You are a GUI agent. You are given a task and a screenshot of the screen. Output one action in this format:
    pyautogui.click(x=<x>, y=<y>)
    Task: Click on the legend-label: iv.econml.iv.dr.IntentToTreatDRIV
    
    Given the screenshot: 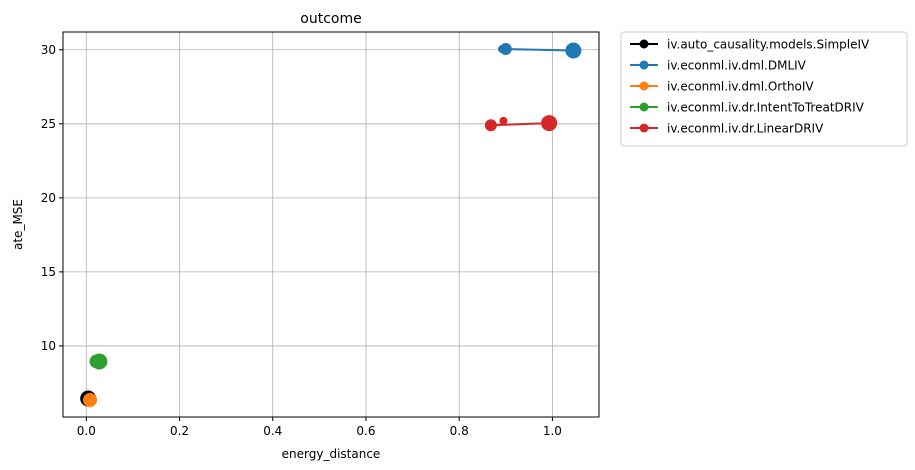 What is the action you would take?
    pyautogui.click(x=766, y=108)
    